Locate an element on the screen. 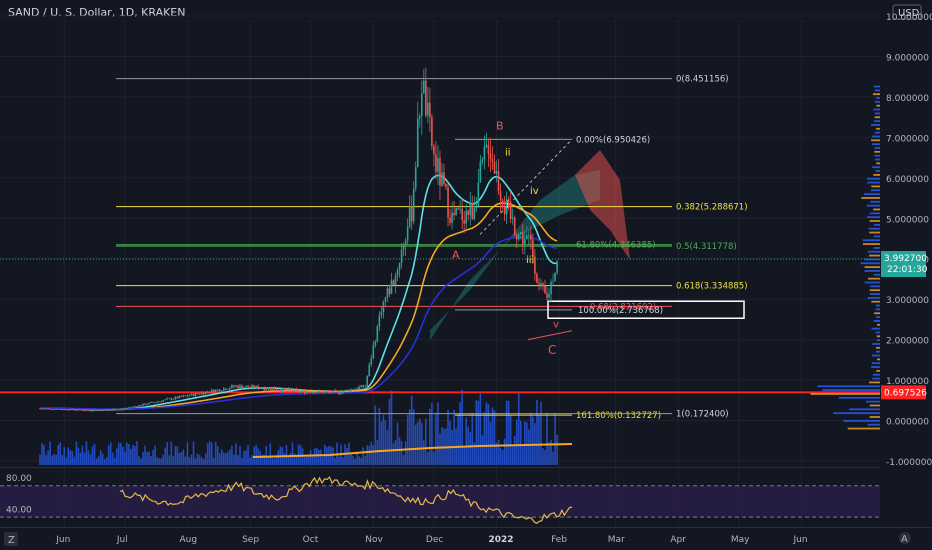 The width and height of the screenshot is (932, 550). currency-badge-box is located at coordinates (907, 12).